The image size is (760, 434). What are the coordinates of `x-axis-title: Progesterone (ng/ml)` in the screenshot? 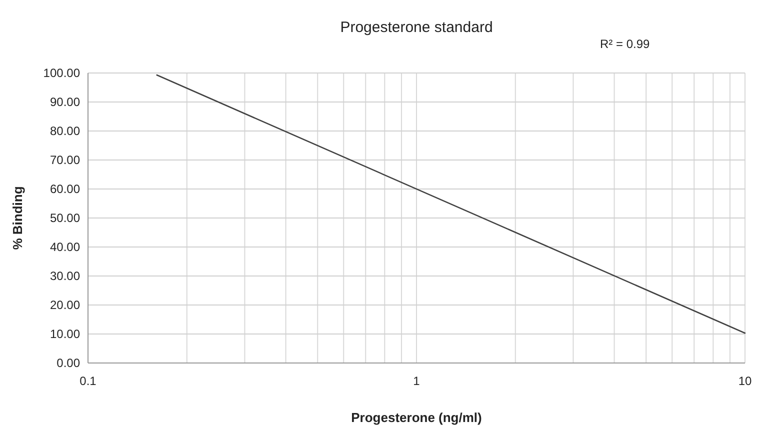 It's located at (416, 417).